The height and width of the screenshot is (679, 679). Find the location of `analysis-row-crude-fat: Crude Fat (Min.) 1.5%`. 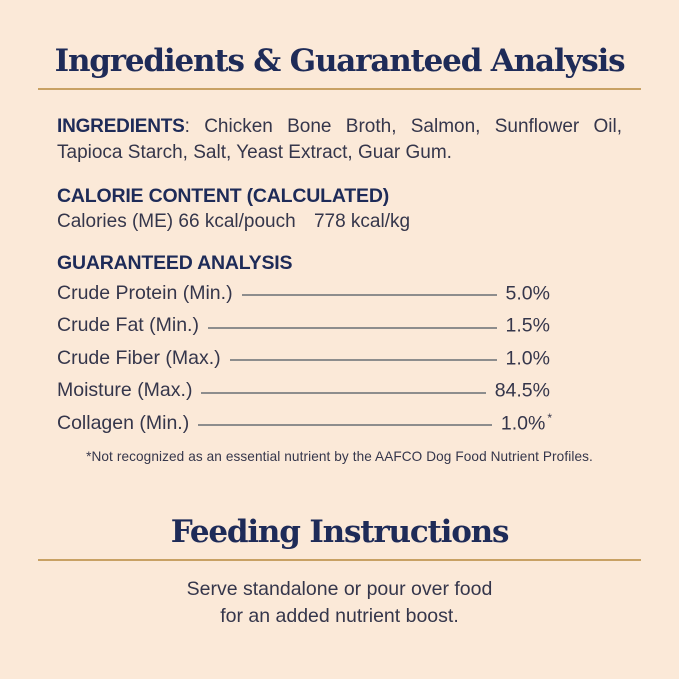

analysis-row-crude-fat: Crude Fat (Min.) 1.5% is located at coordinates (304, 325).